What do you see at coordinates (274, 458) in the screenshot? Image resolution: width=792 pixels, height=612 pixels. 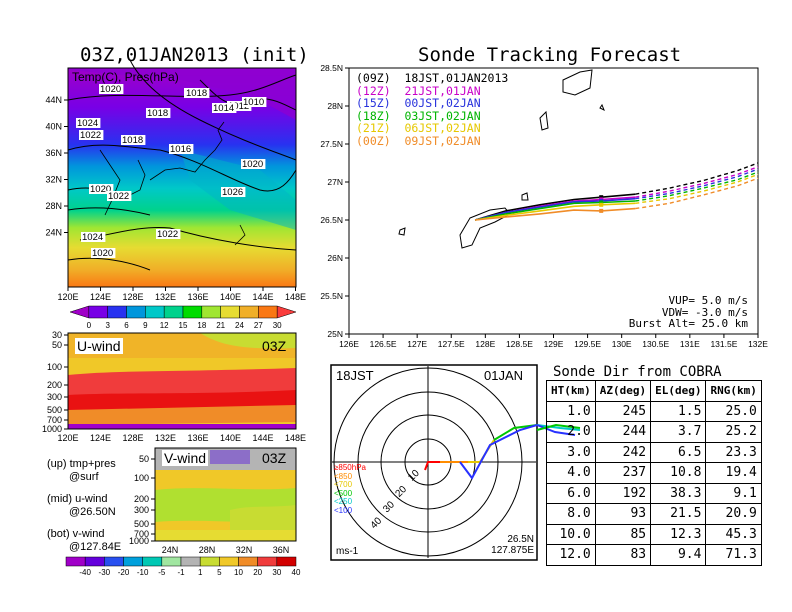 I see `vwind-time: 03Z` at bounding box center [274, 458].